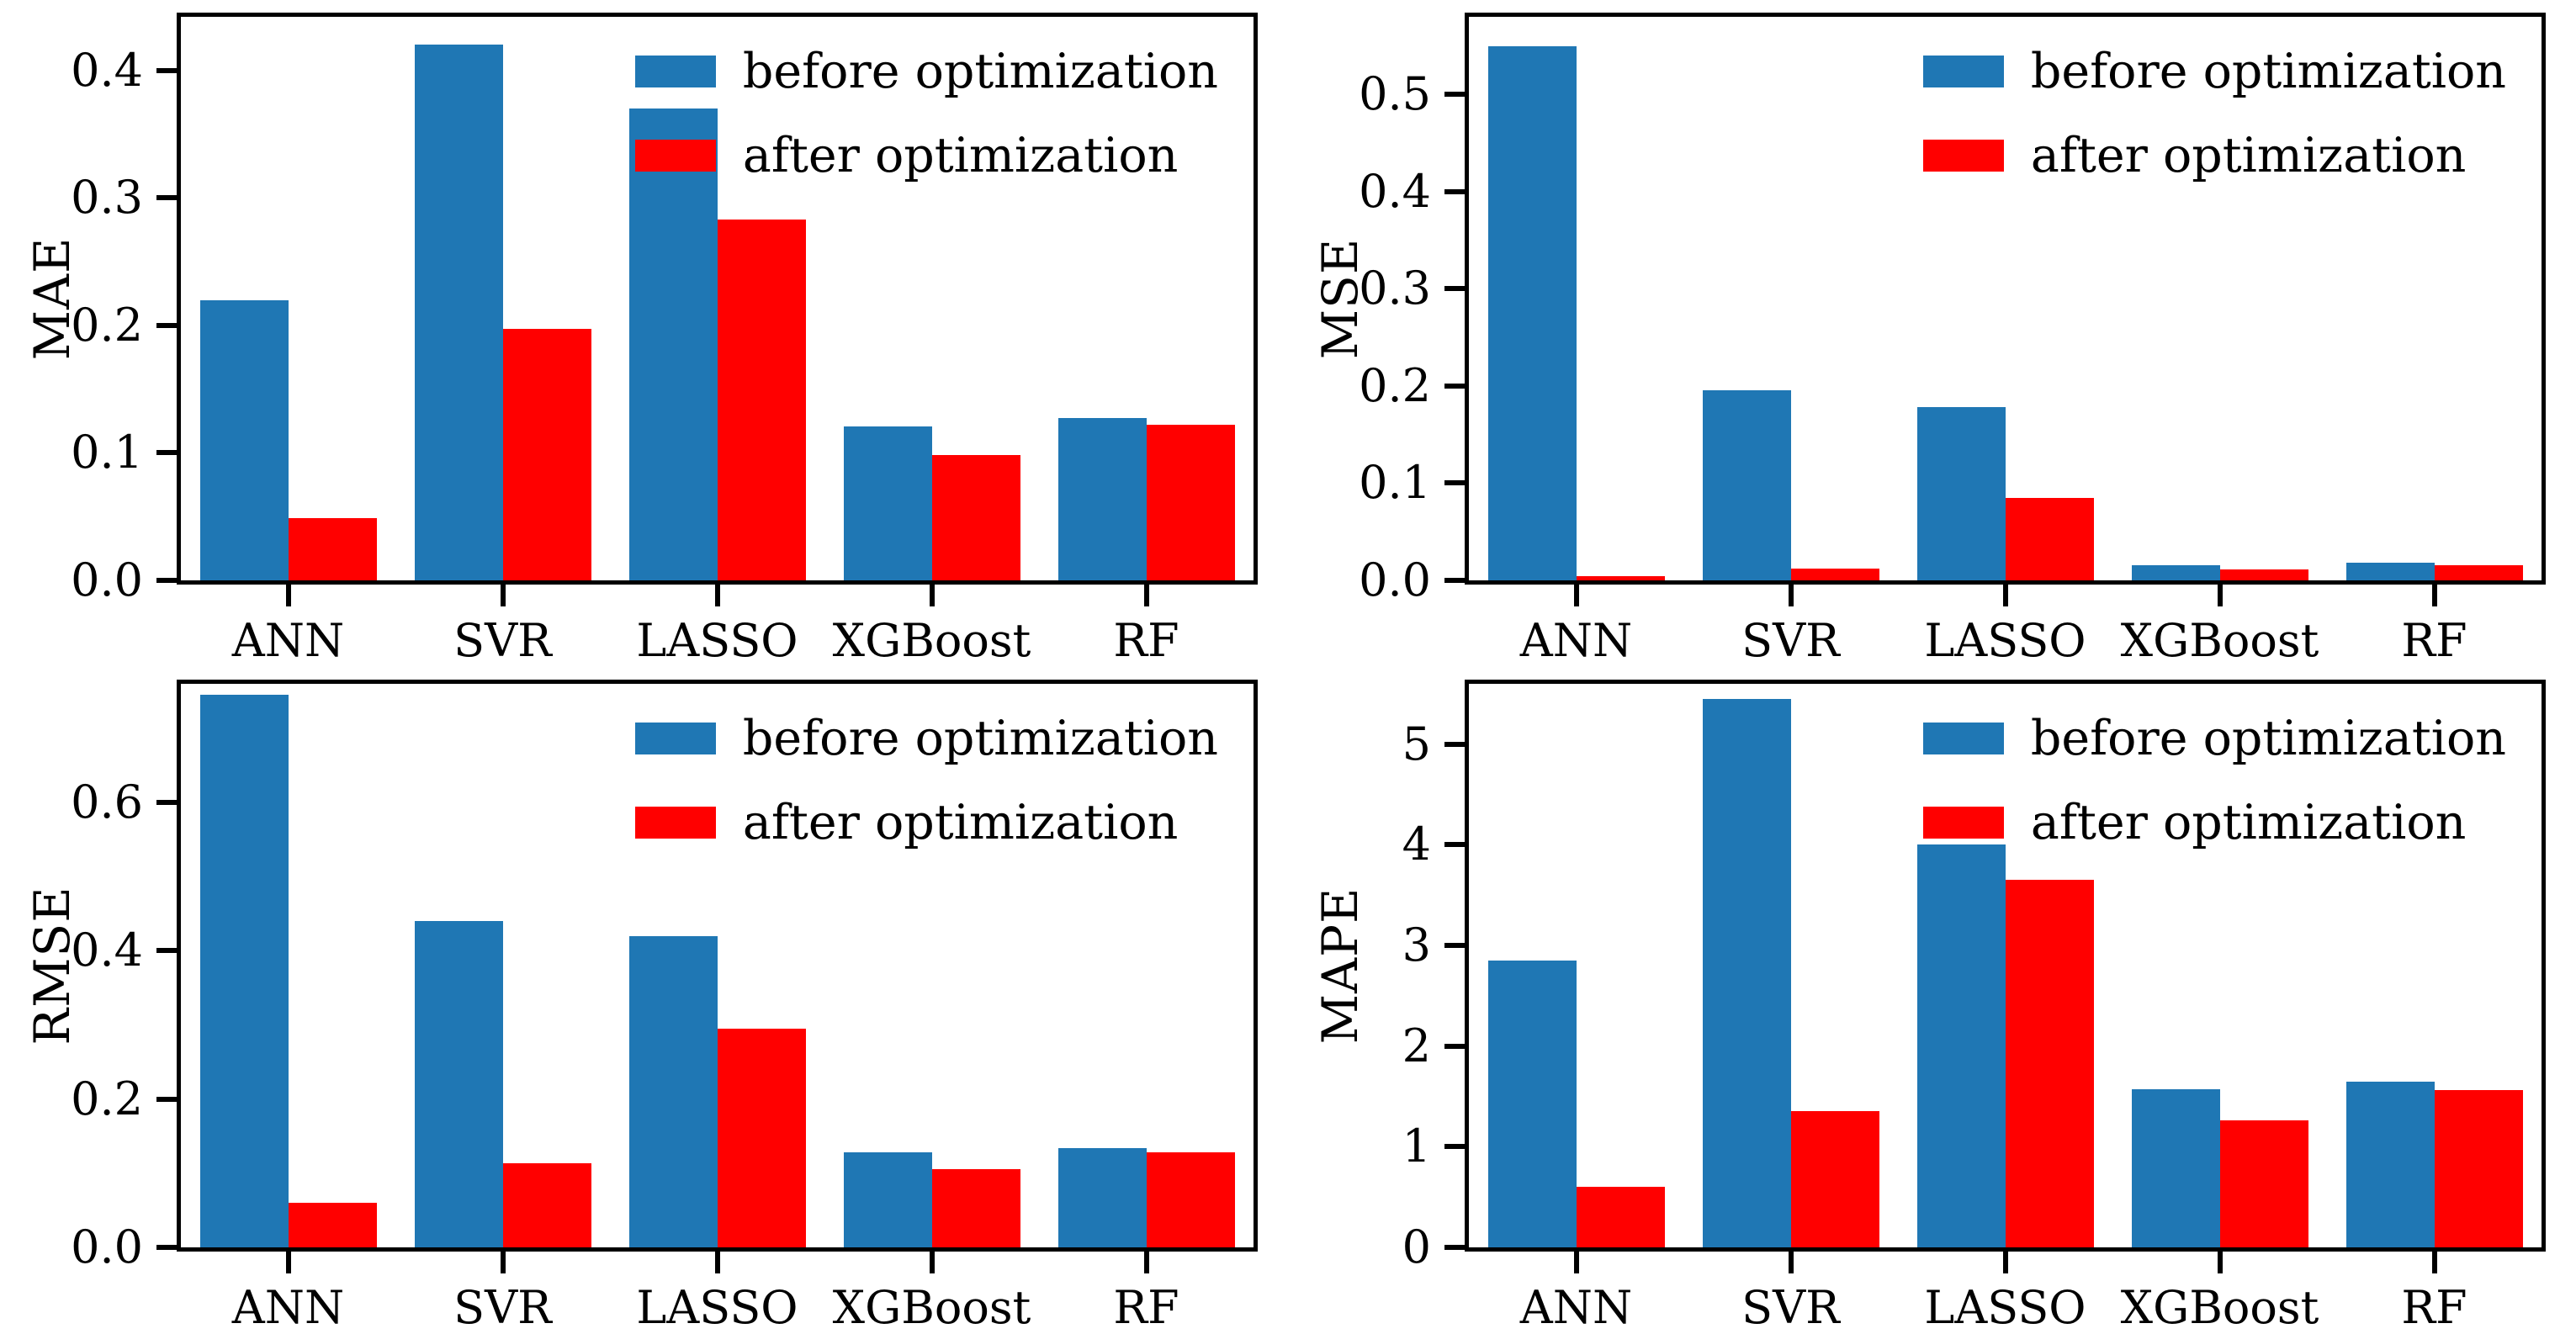 The image size is (2576, 1334). What do you see at coordinates (1416, 844) in the screenshot?
I see `y-tick-label: 4` at bounding box center [1416, 844].